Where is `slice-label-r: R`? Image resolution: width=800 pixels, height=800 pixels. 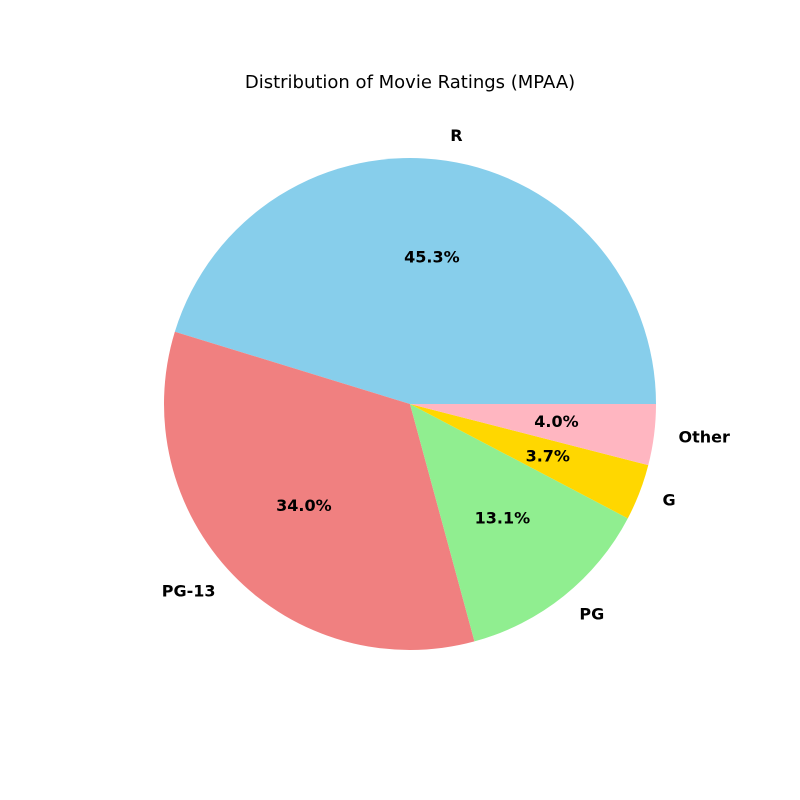 slice-label-r: R is located at coordinates (456, 135).